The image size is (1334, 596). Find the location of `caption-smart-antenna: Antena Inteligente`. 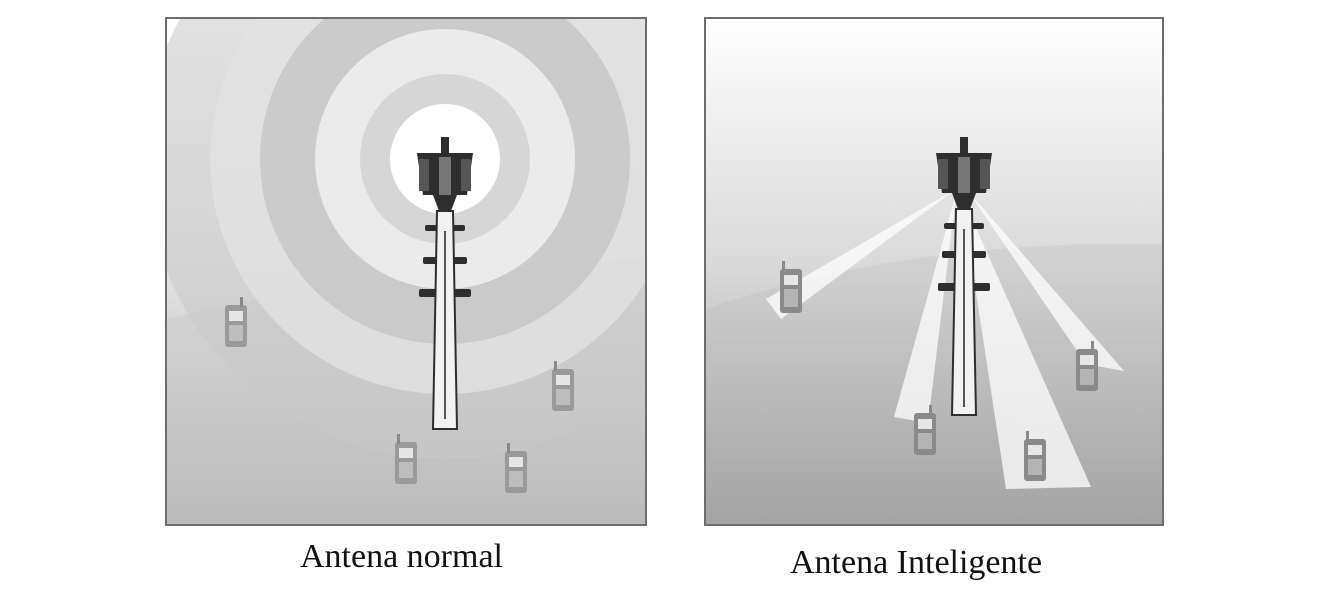

caption-smart-antenna: Antena Inteligente is located at coordinates (916, 562).